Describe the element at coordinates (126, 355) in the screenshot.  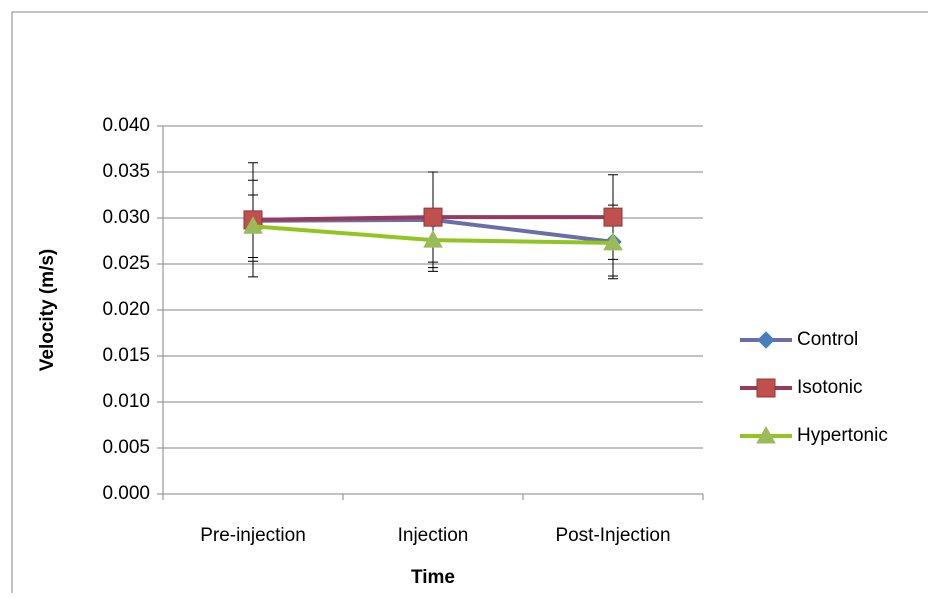
I see `y-tick-label: 0.015` at that location.